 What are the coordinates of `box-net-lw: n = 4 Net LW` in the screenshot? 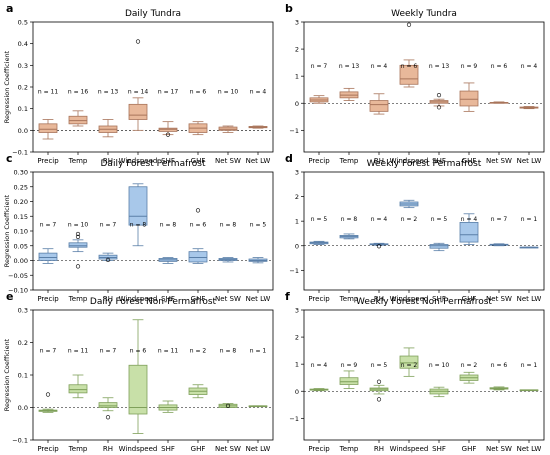 It's located at (529, 114).